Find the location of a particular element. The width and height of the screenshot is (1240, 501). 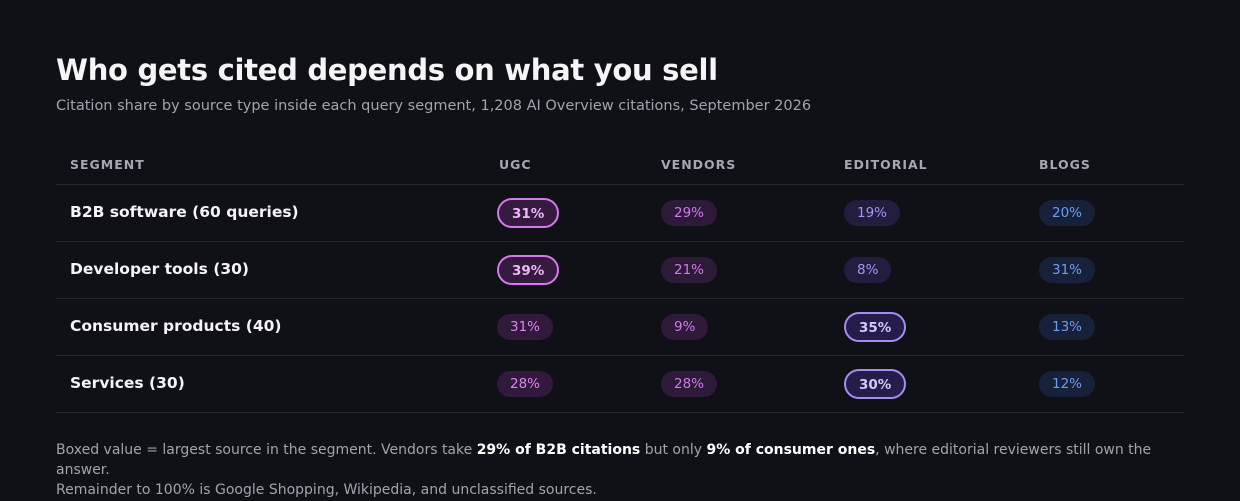

column-header-vendors: VENDORS is located at coordinates (699, 164).